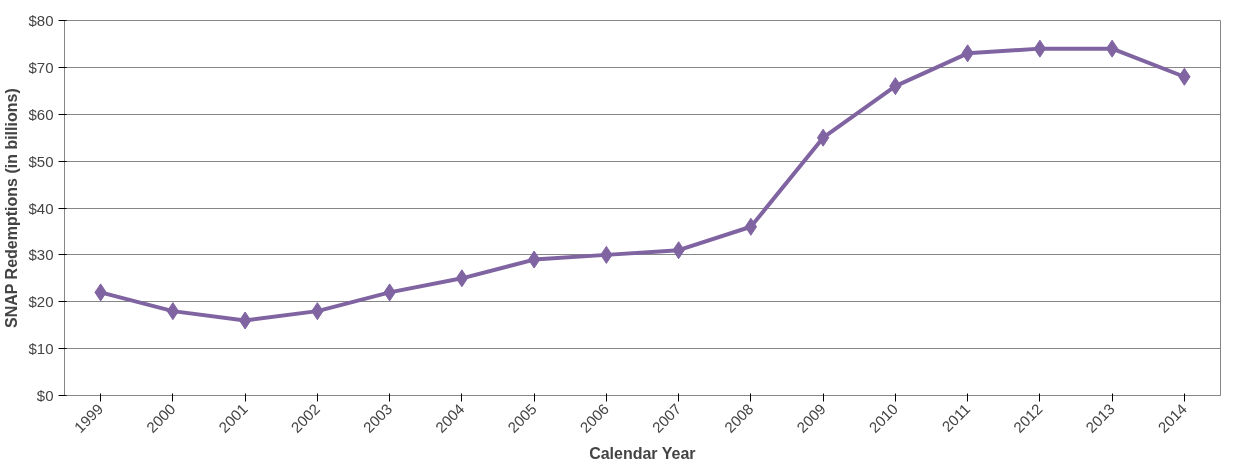 Image resolution: width=1252 pixels, height=472 pixels. Describe the element at coordinates (41, 255) in the screenshot. I see `y-tick-label: $30` at that location.